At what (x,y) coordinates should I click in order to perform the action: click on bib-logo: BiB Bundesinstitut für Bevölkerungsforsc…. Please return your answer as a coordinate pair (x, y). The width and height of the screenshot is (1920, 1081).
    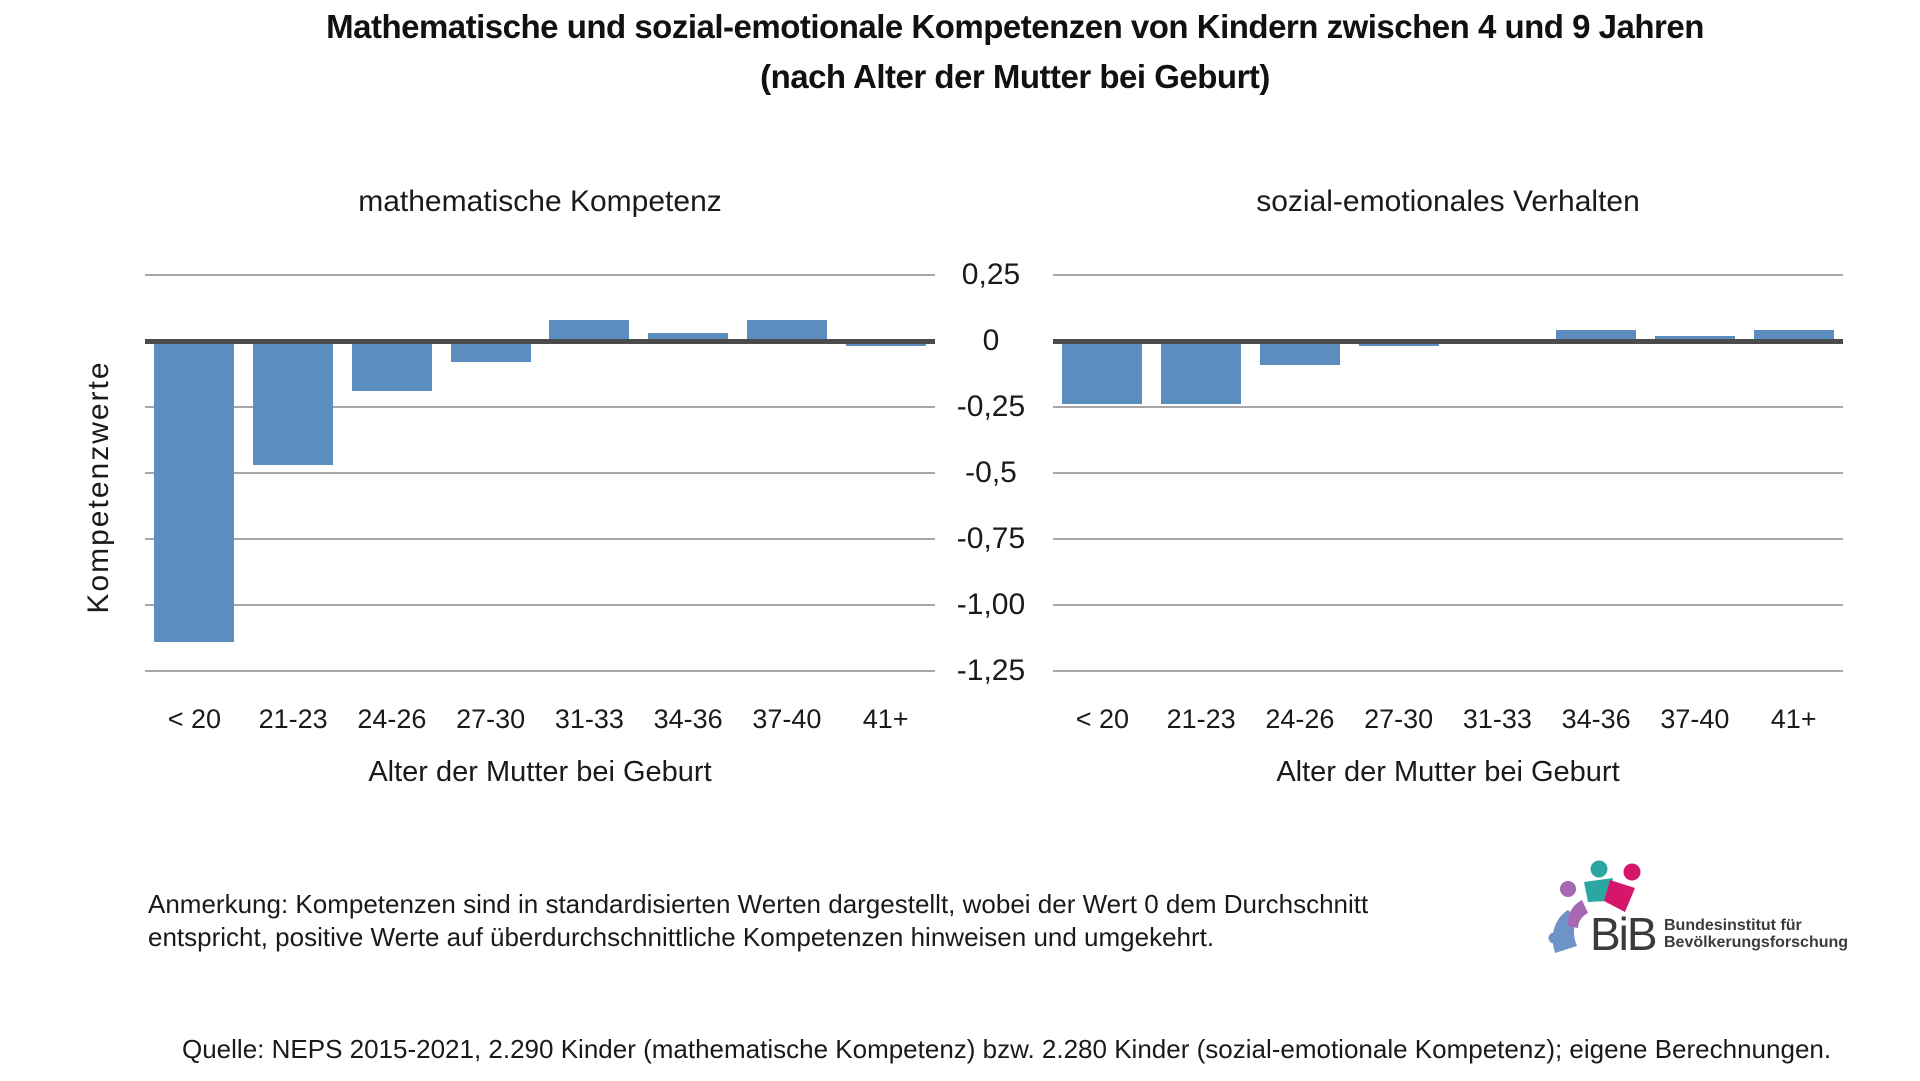
    Looking at the image, I should click on (1734, 910).